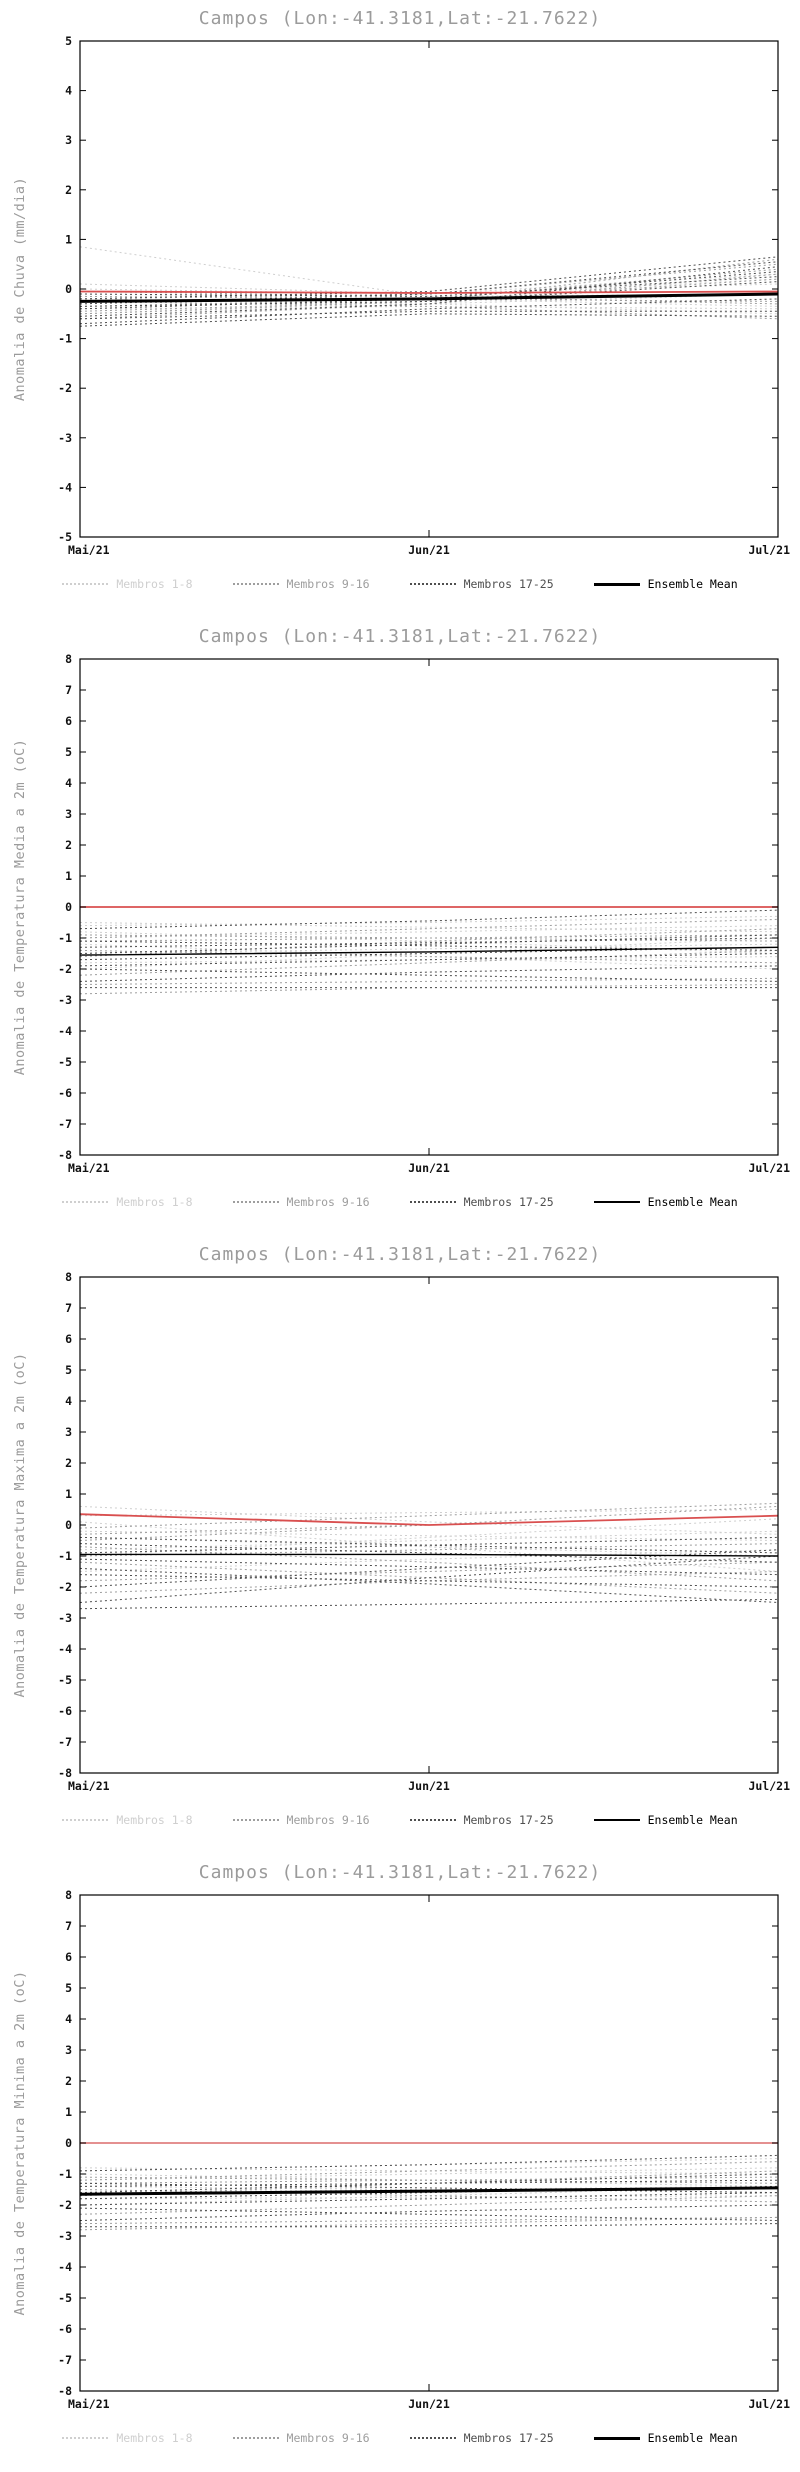  What do you see at coordinates (20, 1524) in the screenshot?
I see `svg-text:Anomalia de Temperatura Maxima: Anomalia de Temperatura Maxima a 2m (oC)` at bounding box center [20, 1524].